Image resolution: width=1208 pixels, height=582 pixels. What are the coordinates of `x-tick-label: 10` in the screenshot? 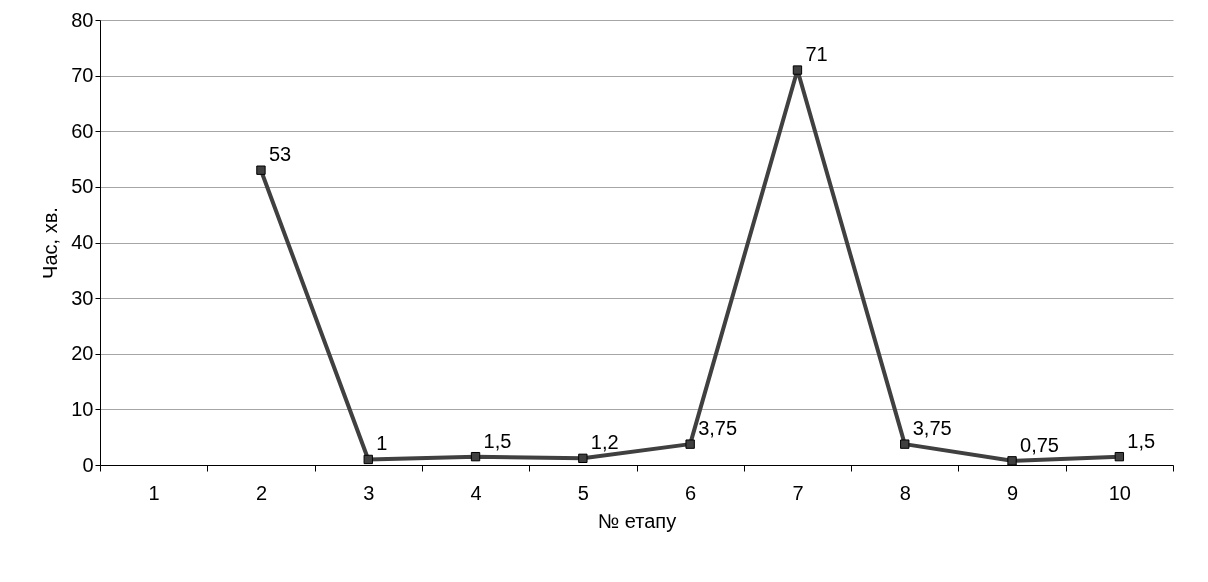 It's located at (1119, 492).